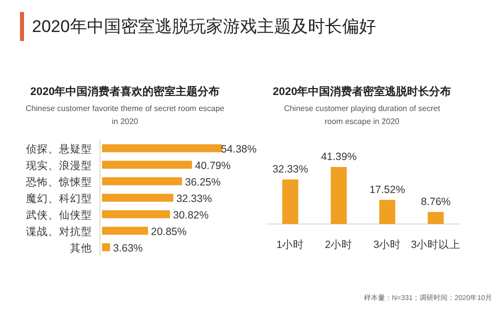 The image size is (500, 325). What do you see at coordinates (125, 91) in the screenshot?
I see `chart-title: 2020年中国消费者喜欢的密室主题分布` at bounding box center [125, 91].